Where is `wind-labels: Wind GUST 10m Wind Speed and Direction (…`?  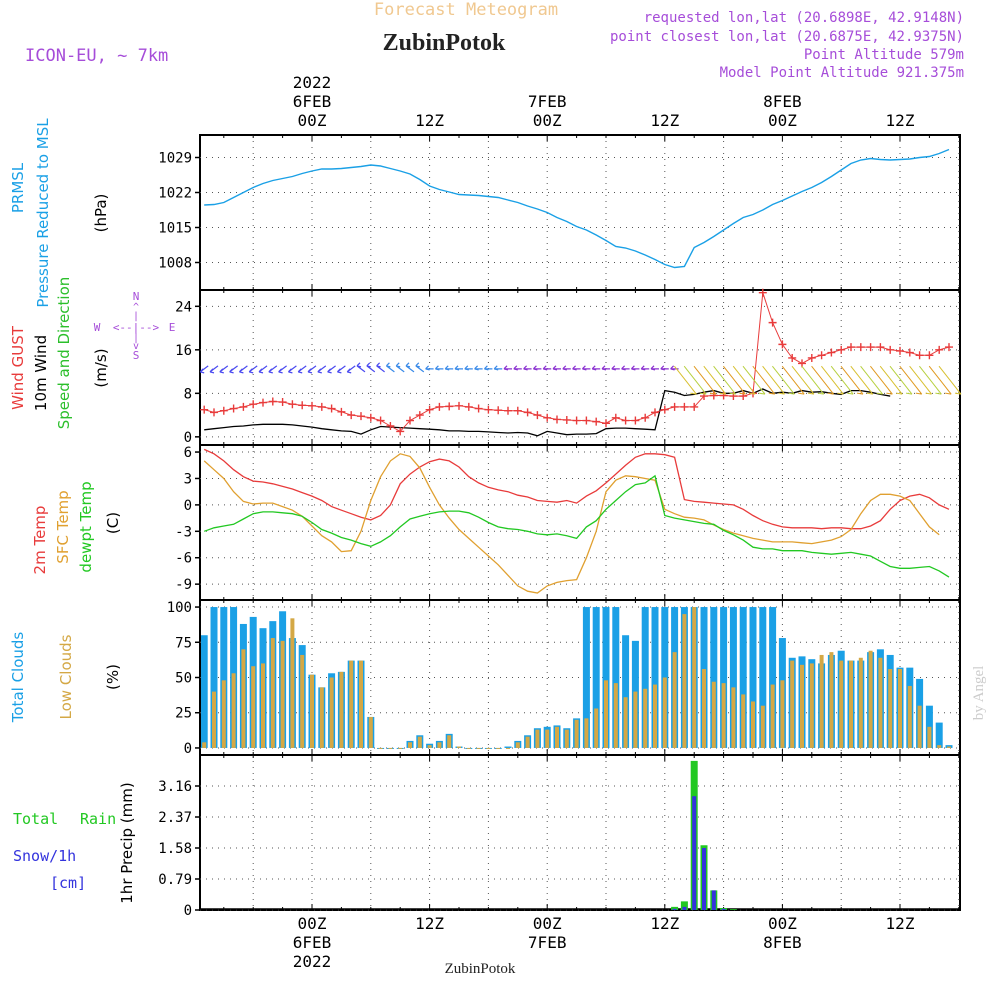 wind-labels: Wind GUST 10m Wind Speed and Direction (… is located at coordinates (92, 353).